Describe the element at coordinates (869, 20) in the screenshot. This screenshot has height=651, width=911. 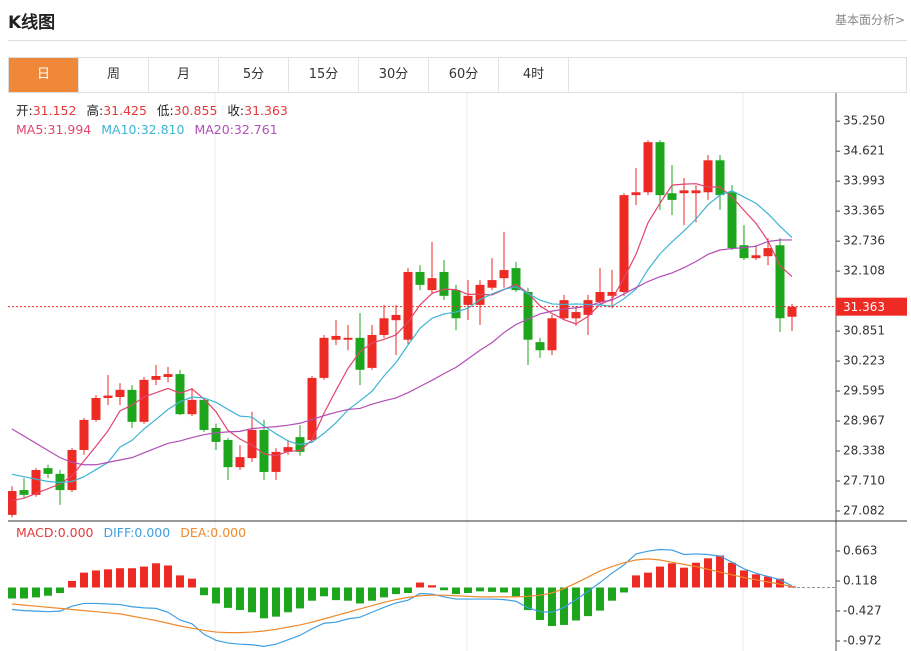
I see `fundamentals-link: 基本面分析>` at that location.